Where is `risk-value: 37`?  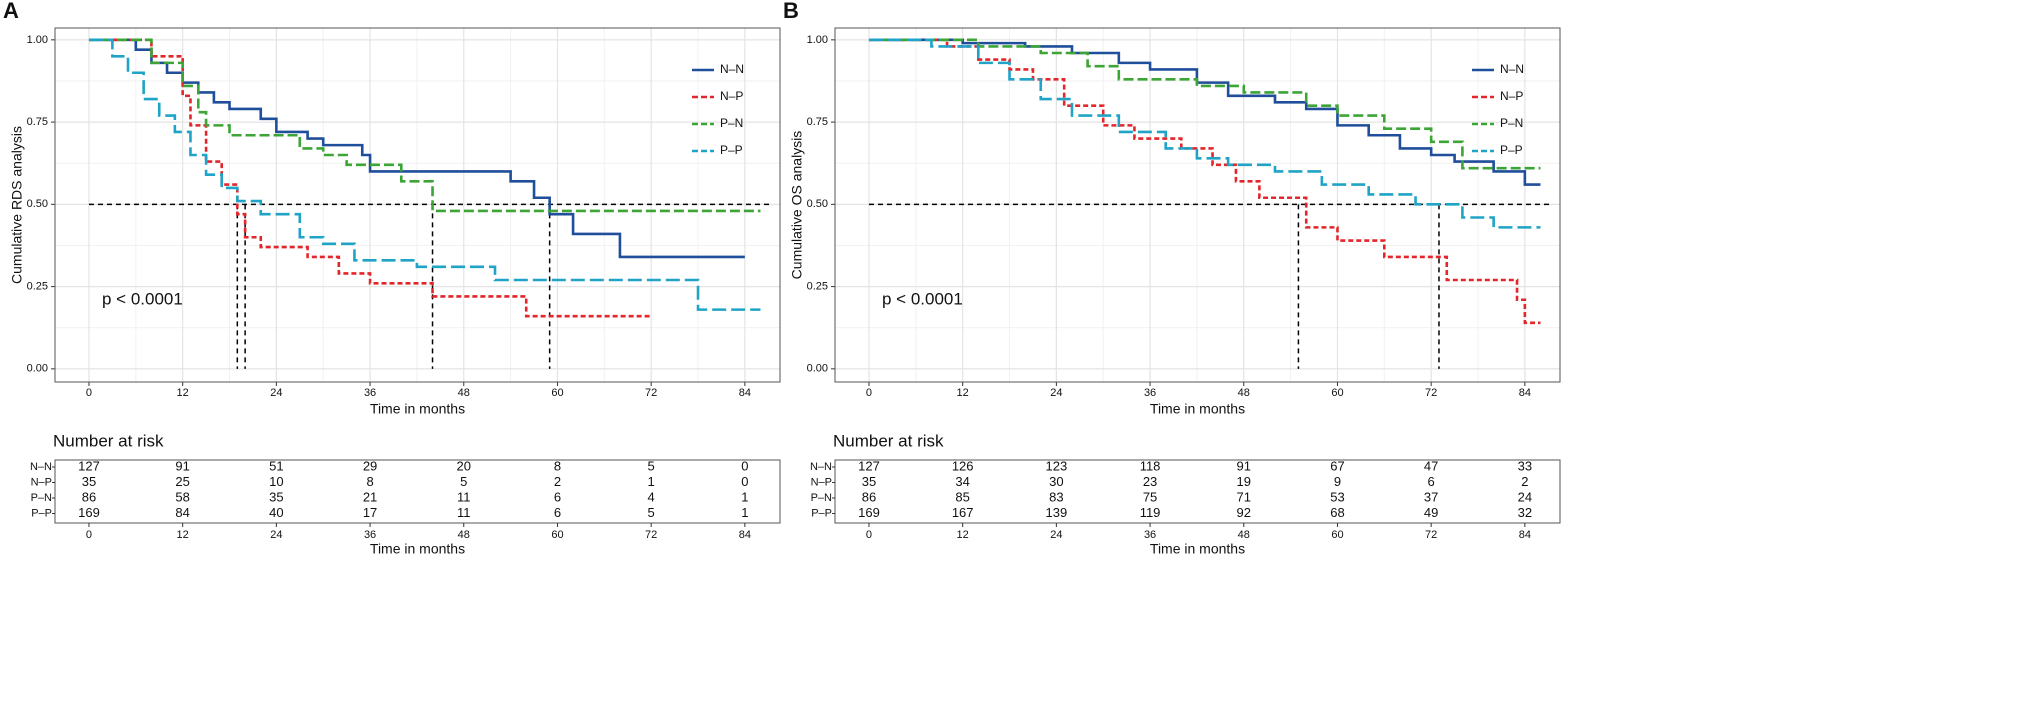 risk-value: 37 is located at coordinates (1431, 496).